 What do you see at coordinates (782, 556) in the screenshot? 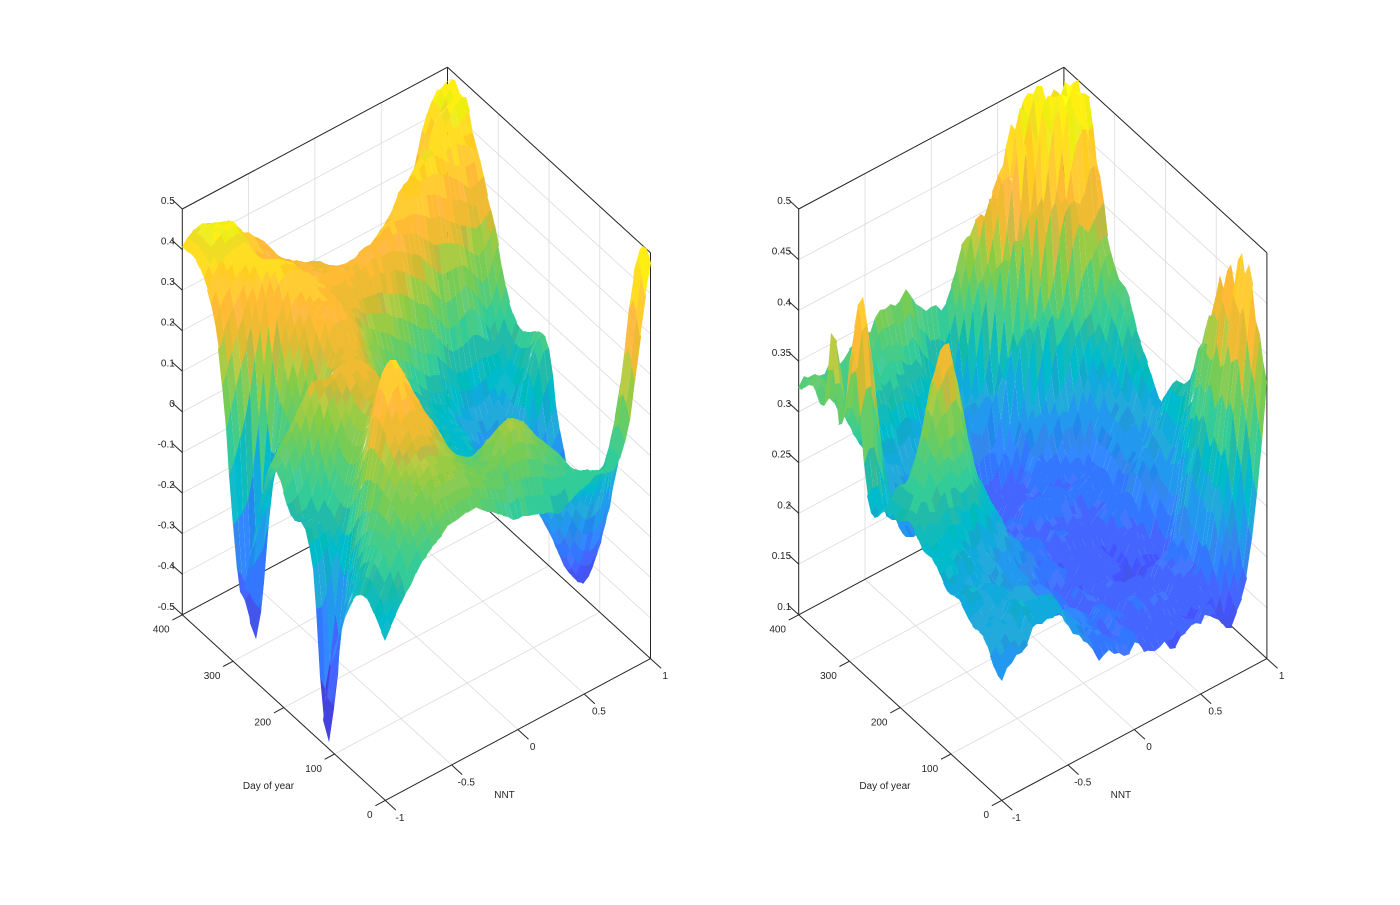
I see `svg-text: 0.15` at bounding box center [782, 556].